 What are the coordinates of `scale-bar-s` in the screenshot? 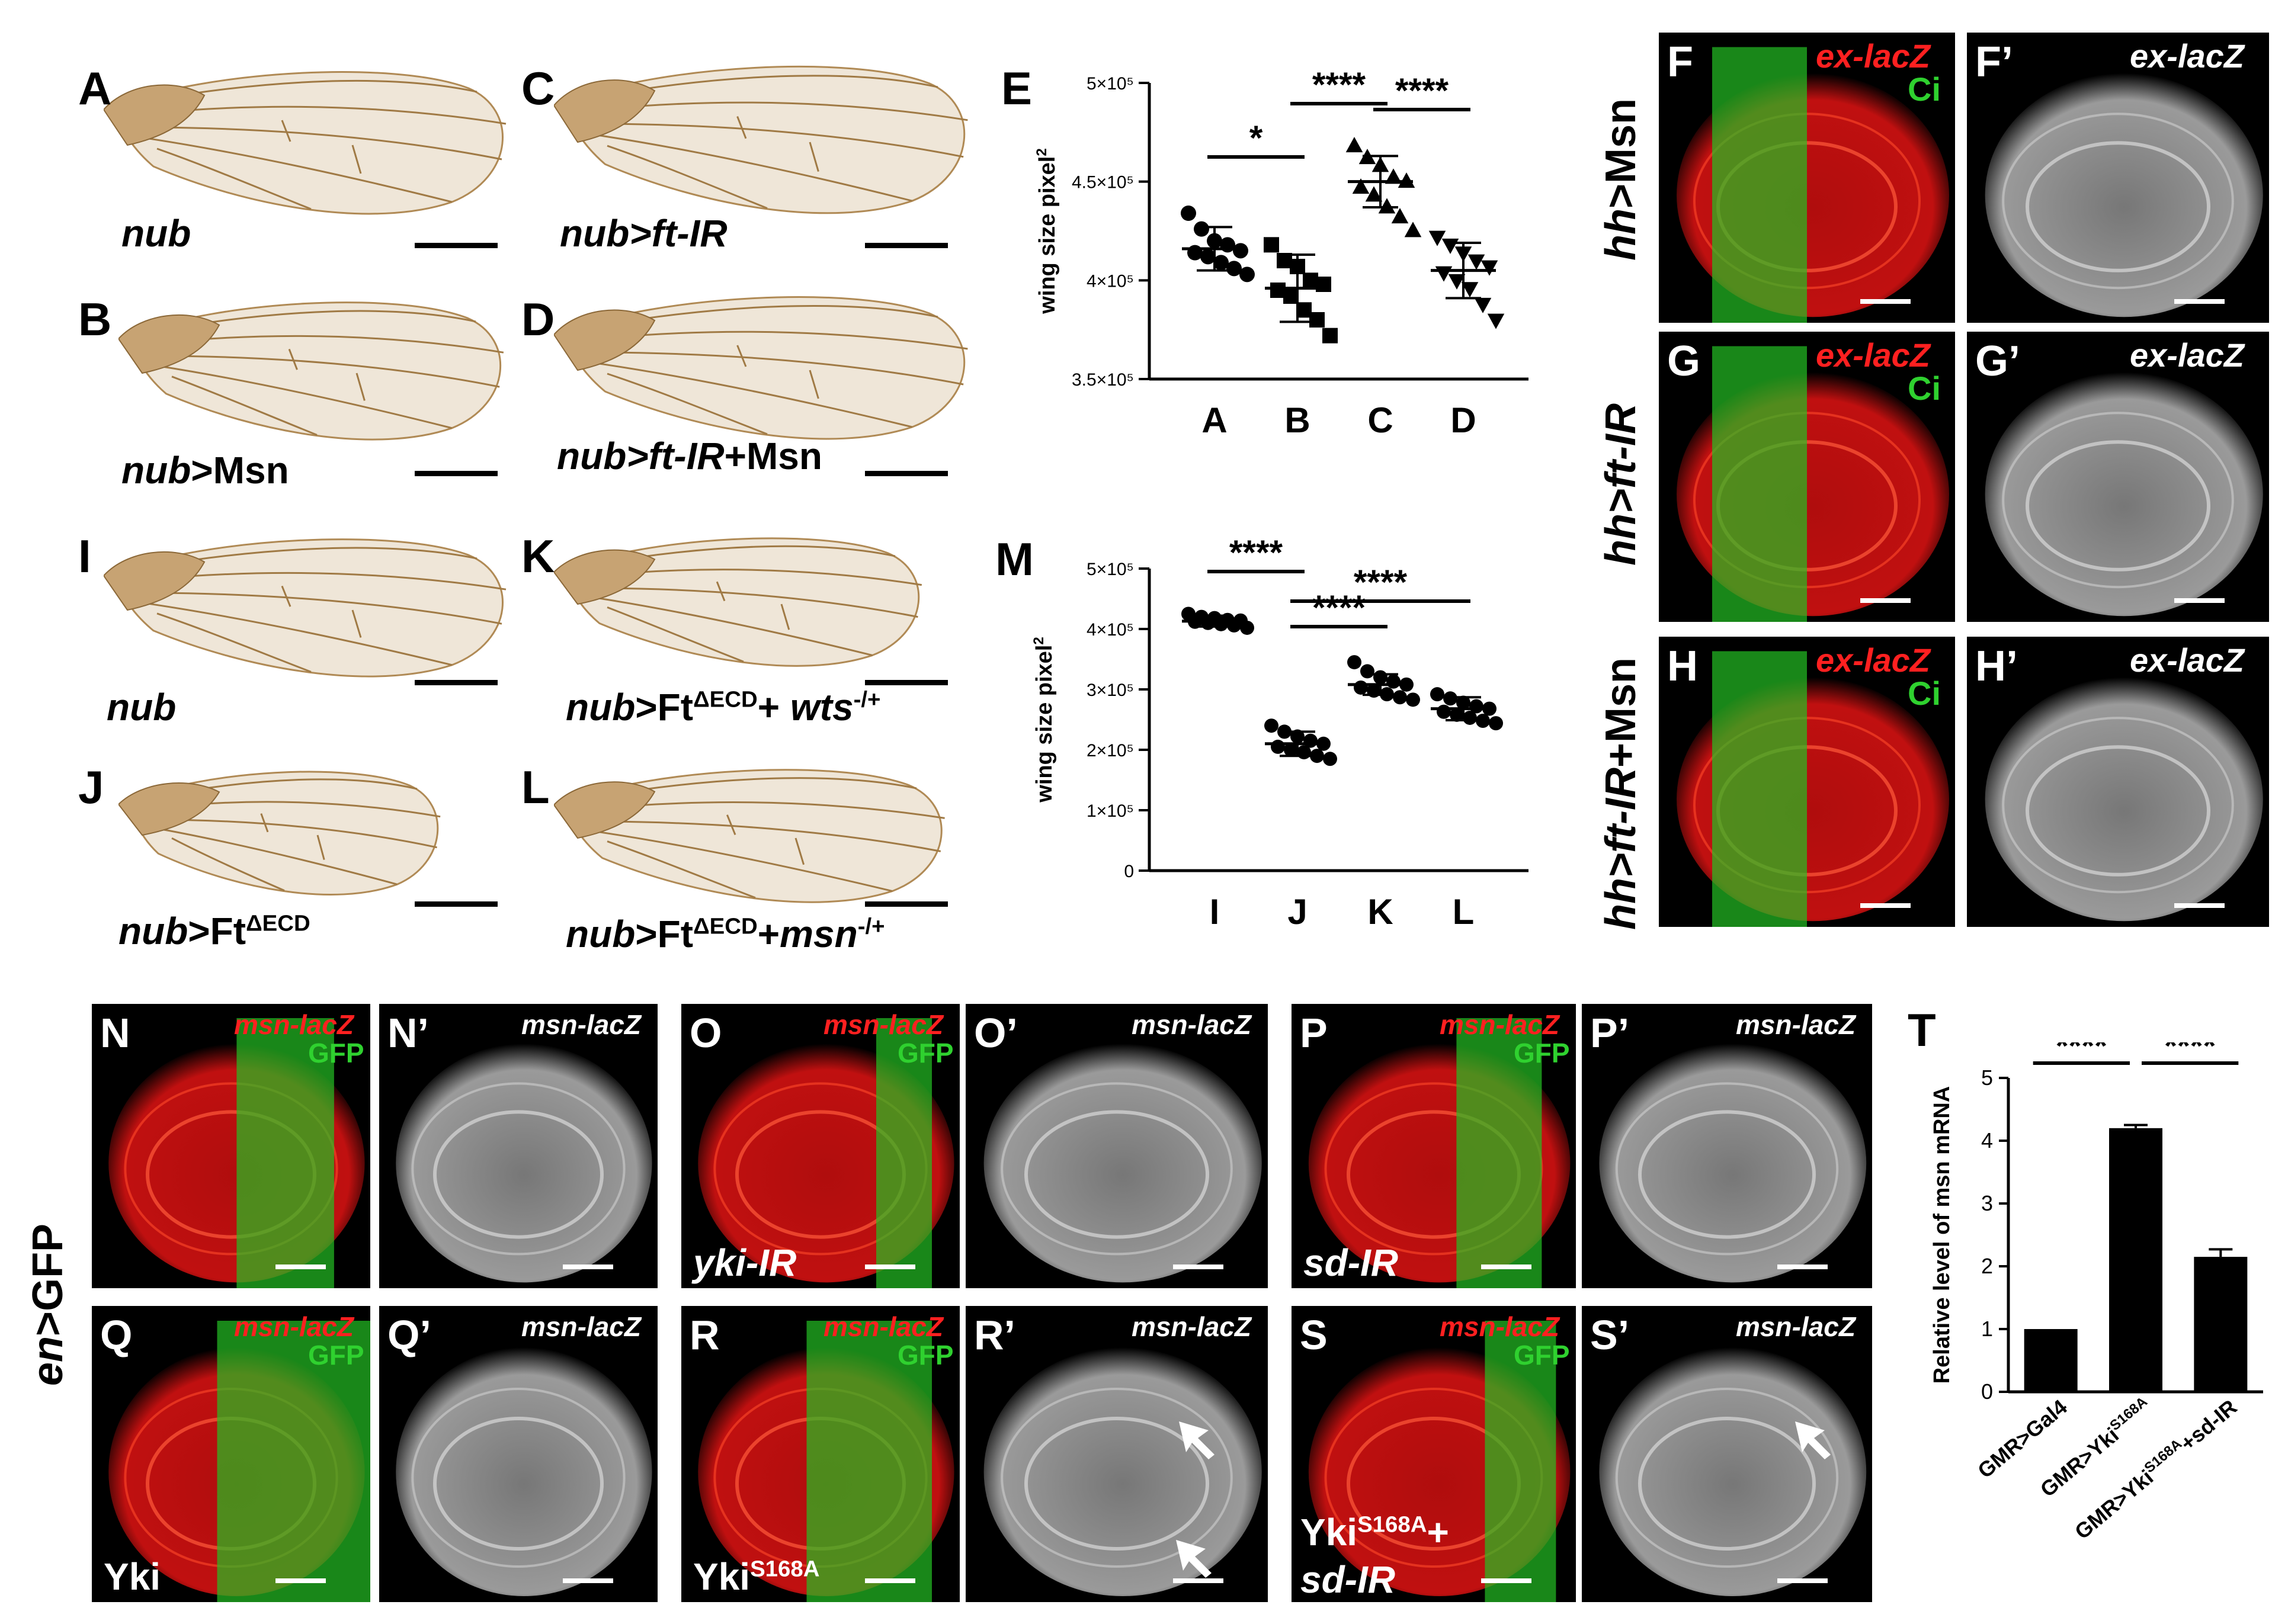 It's located at (1506, 1580).